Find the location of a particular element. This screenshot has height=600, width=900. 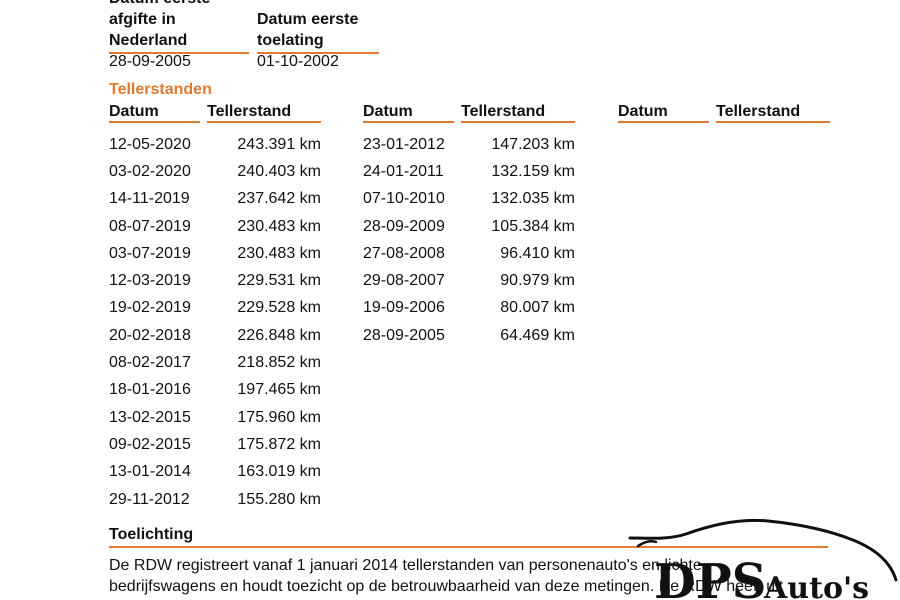

table-row: 12-05-2020 243.391 km is located at coordinates (215, 144).